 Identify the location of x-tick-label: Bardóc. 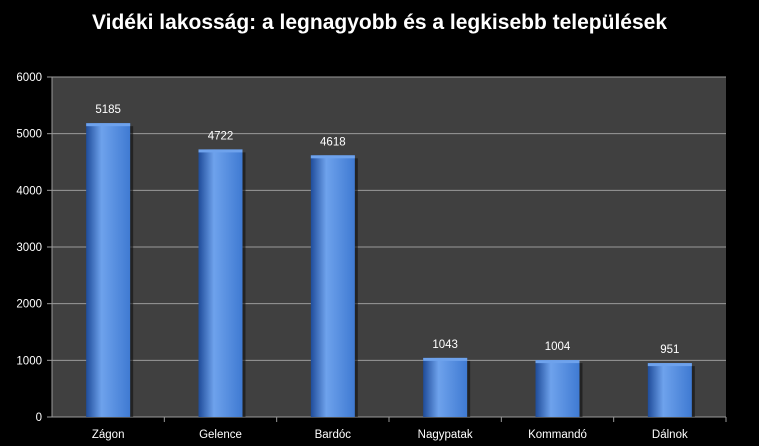
(333, 435).